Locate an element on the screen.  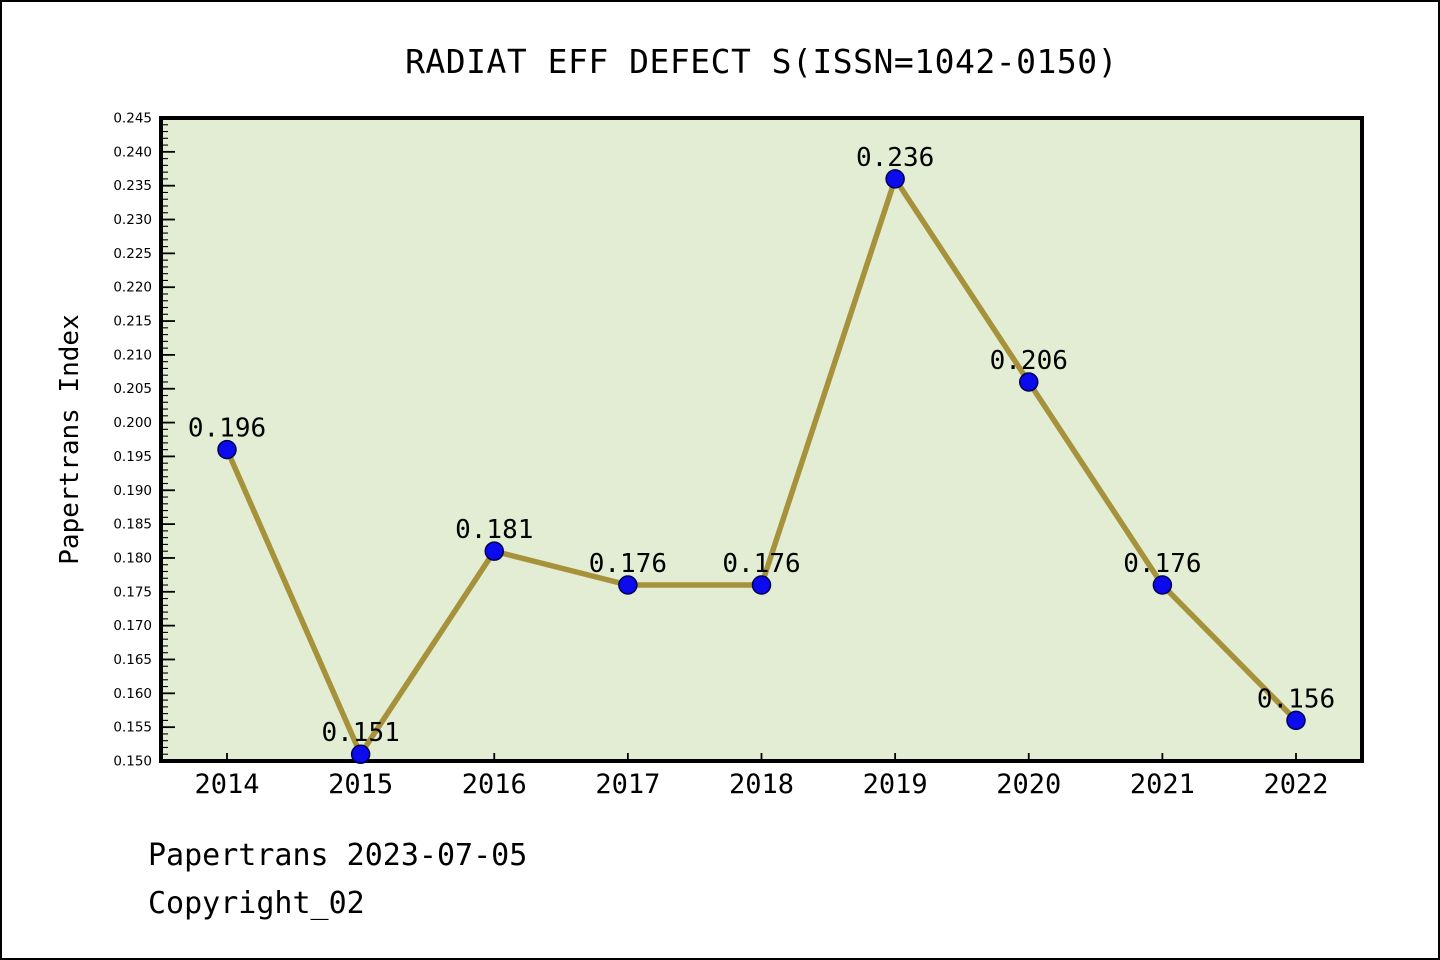
x-axis-tick-label: 2021 is located at coordinates (1162, 784).